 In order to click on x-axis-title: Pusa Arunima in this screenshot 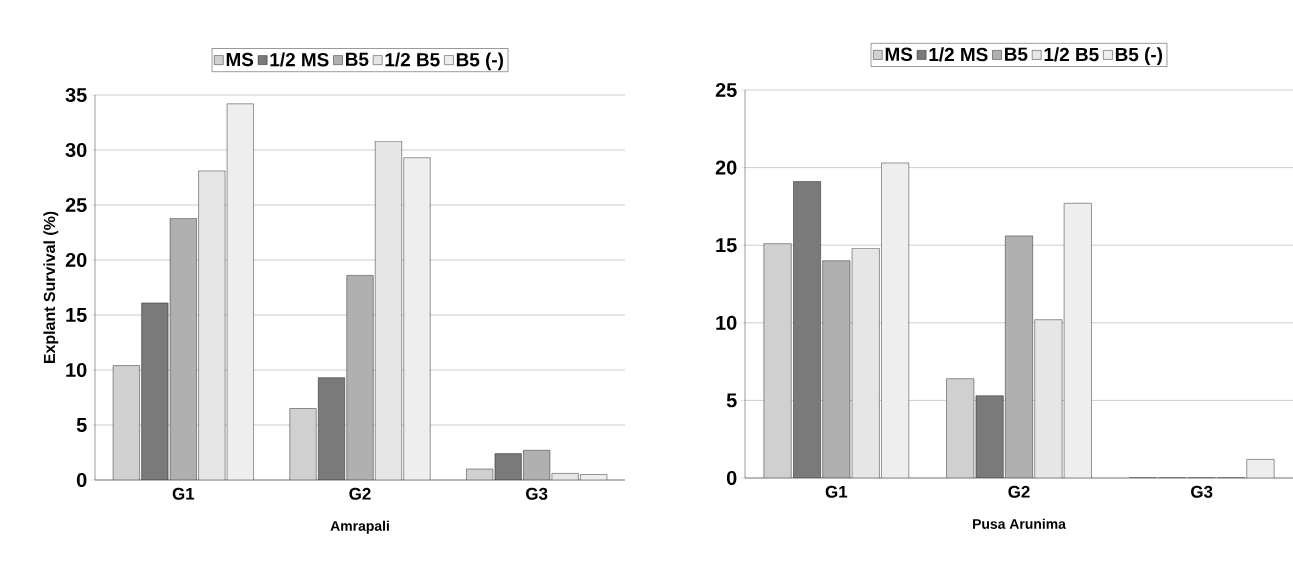, I will do `click(1019, 523)`.